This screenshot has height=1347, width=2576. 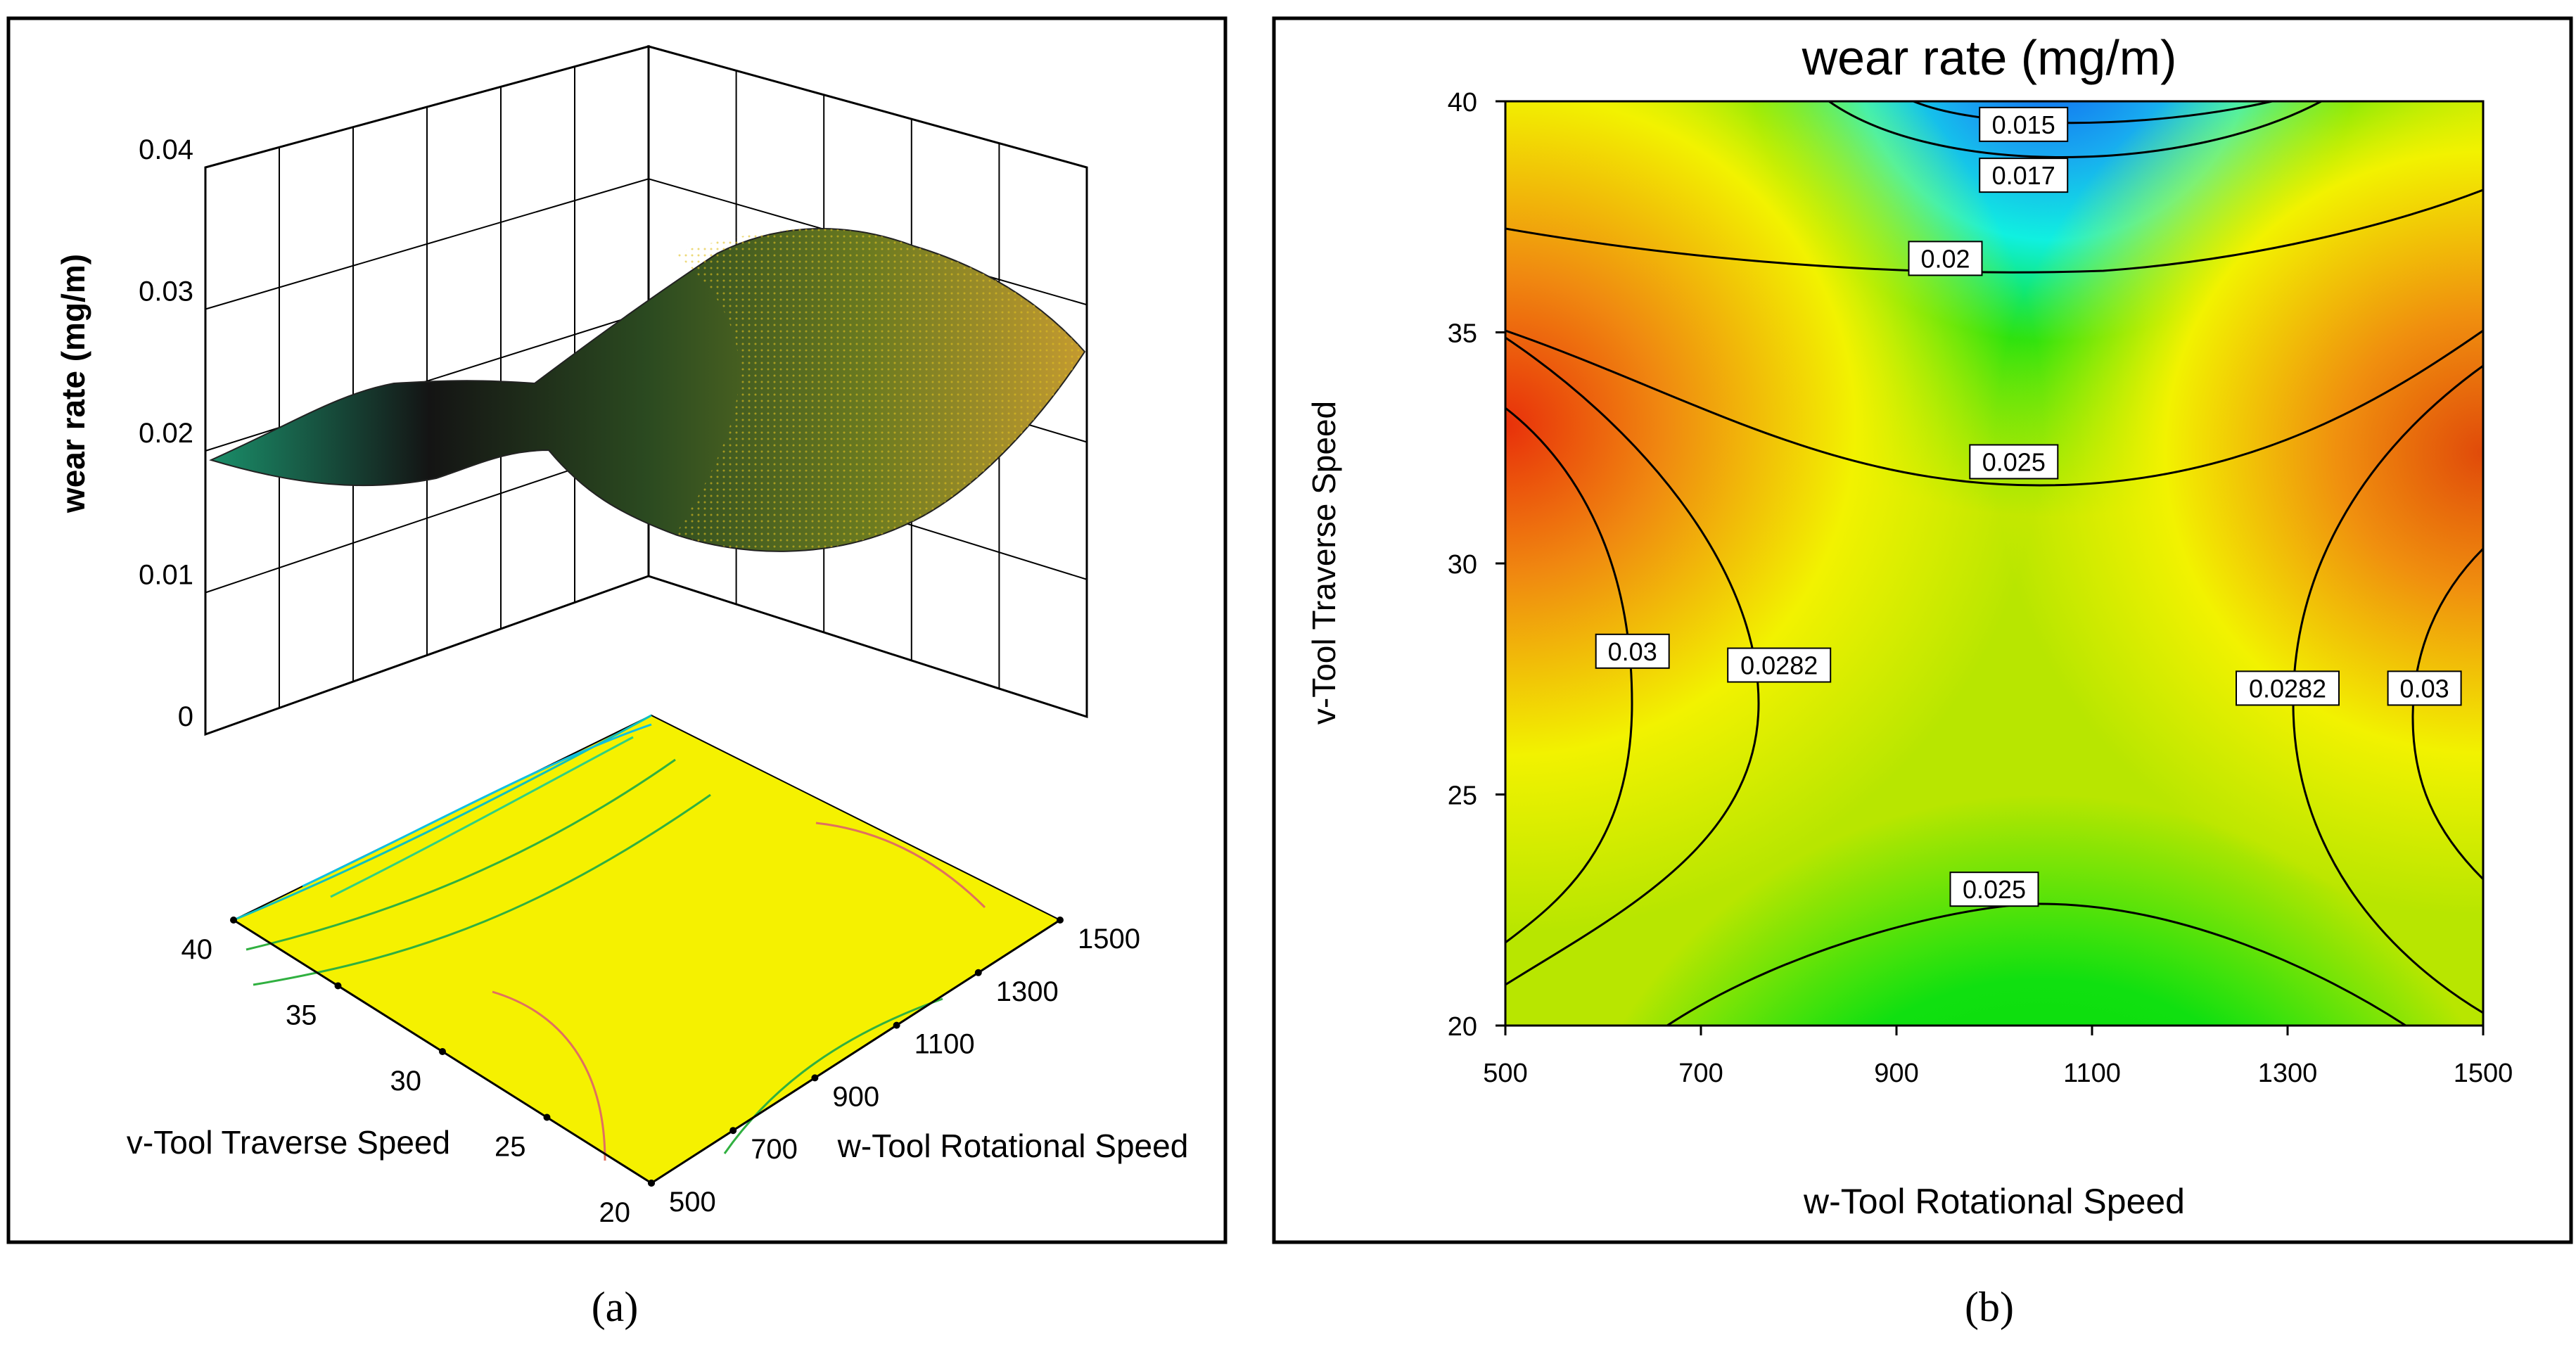 I want to click on surface-highlights, so click(x=880, y=390).